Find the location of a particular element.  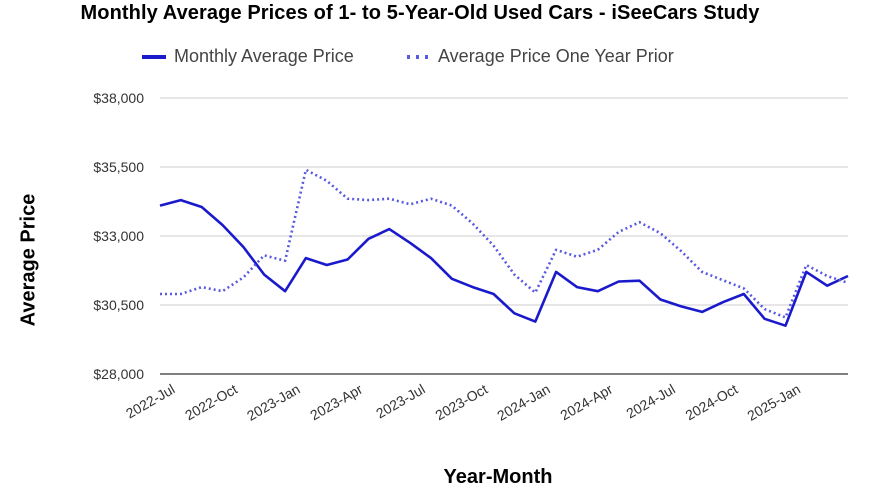

x-tick-label: 2023-Apr is located at coordinates (336, 402).